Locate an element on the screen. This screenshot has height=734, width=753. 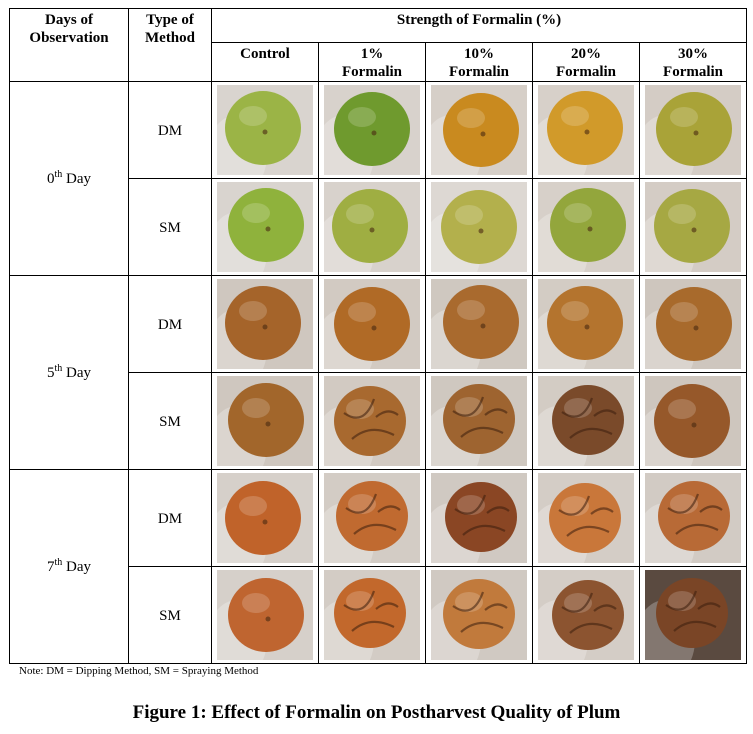
treatment-label-line1: 10% is located at coordinates (479, 54).